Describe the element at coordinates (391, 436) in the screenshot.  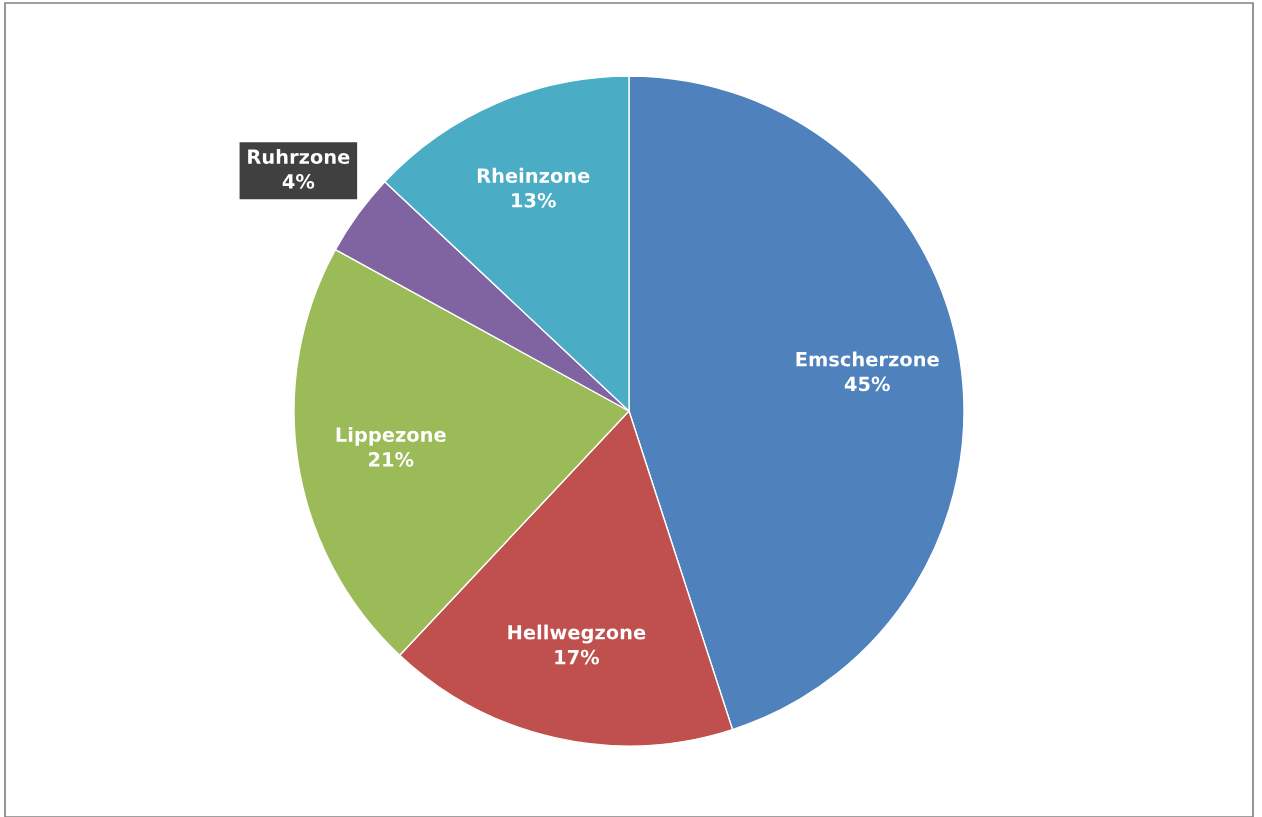
I see `slice-label: Lippezone` at that location.